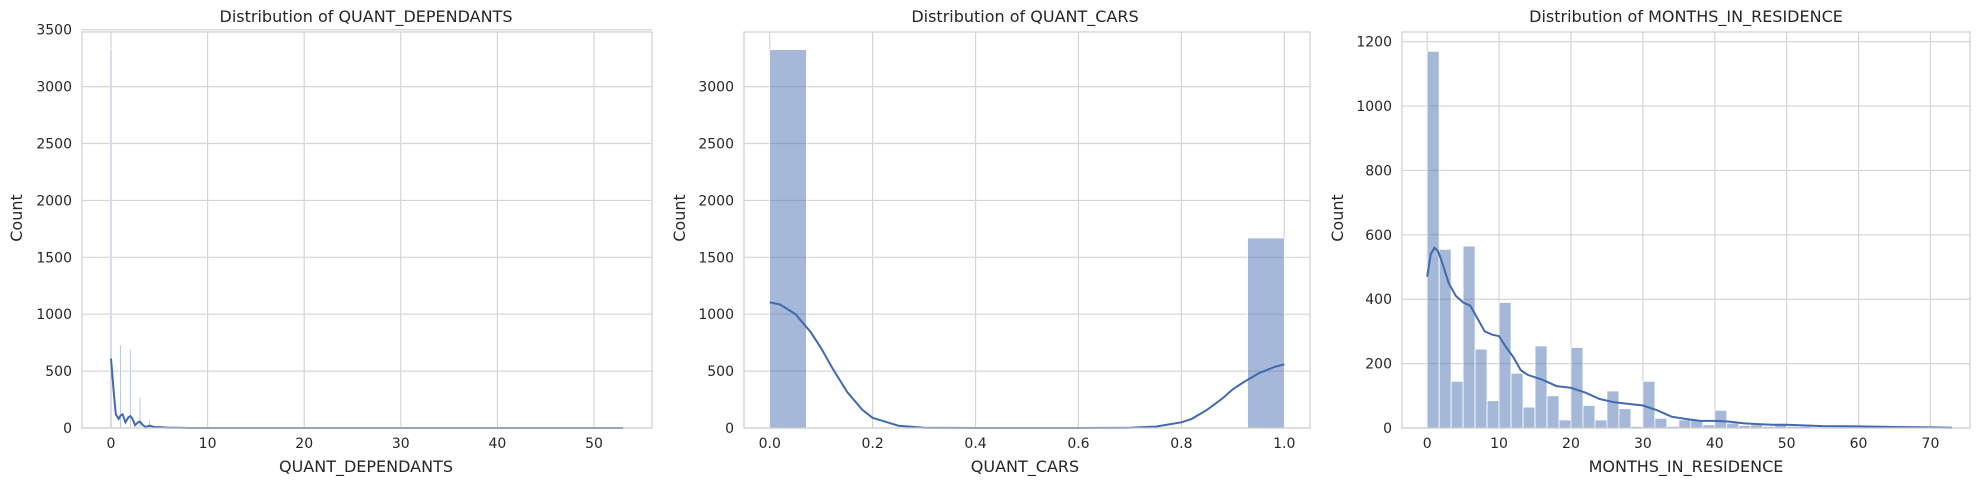 The height and width of the screenshot is (484, 1984). What do you see at coordinates (1078, 444) in the screenshot?
I see `x-tick-label: 0.6` at bounding box center [1078, 444].